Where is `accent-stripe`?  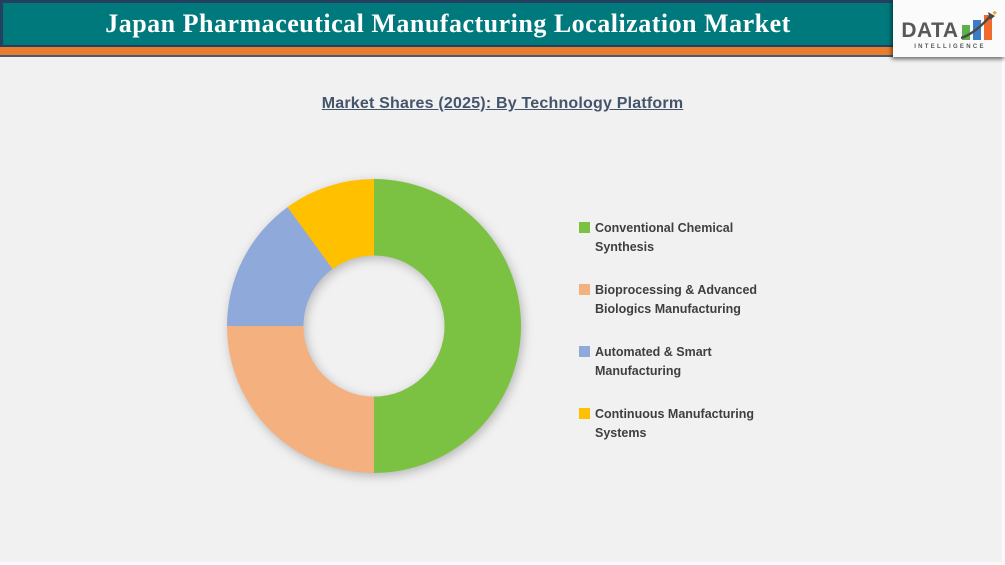
accent-stripe is located at coordinates (446, 51).